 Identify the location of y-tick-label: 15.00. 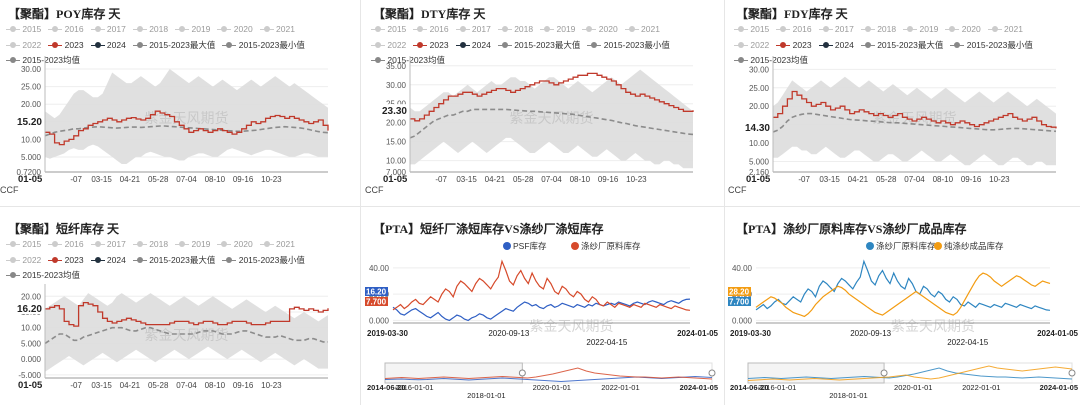
(396, 142).